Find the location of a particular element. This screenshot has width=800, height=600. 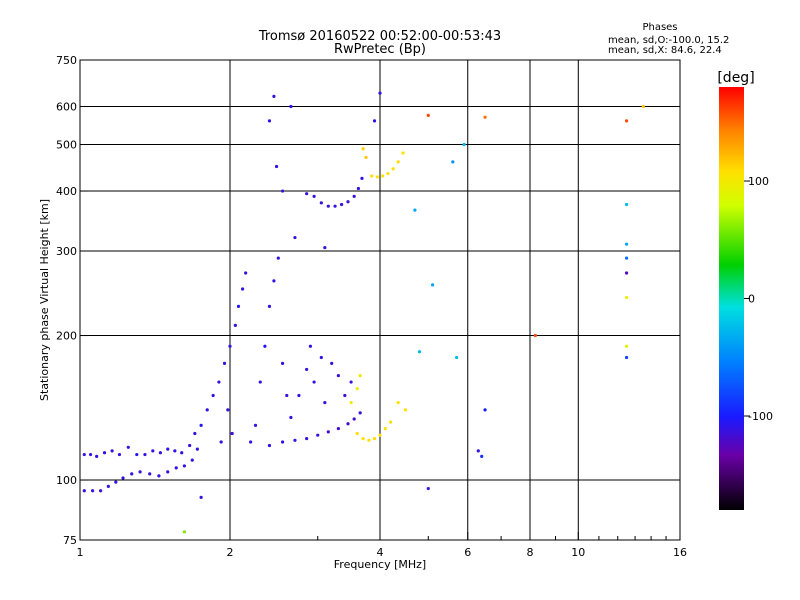

y-tick-label: 600 is located at coordinates (66, 107).